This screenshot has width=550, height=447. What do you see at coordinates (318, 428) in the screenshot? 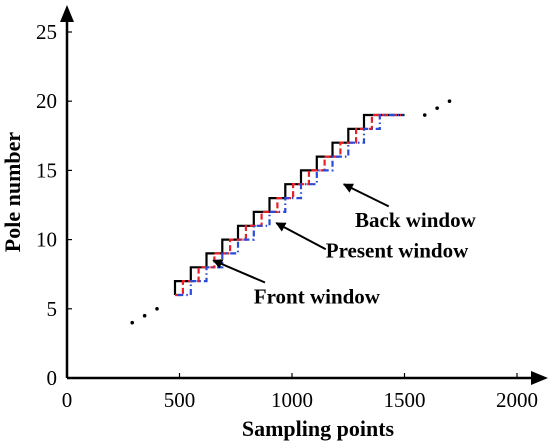
I see `x-axis-title: Sampling points` at bounding box center [318, 428].